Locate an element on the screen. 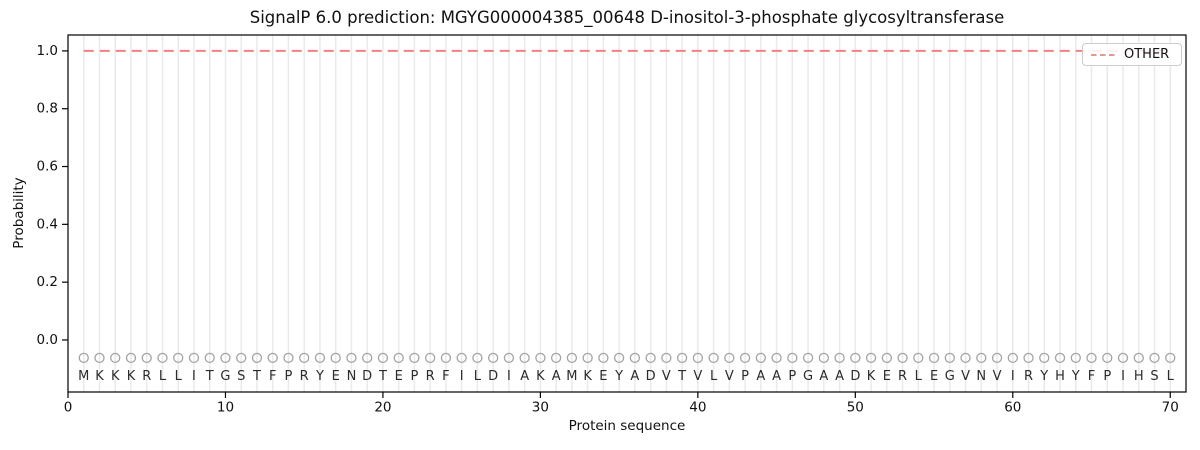 The image size is (1200, 450). x-tick-label: 0 is located at coordinates (68, 408).